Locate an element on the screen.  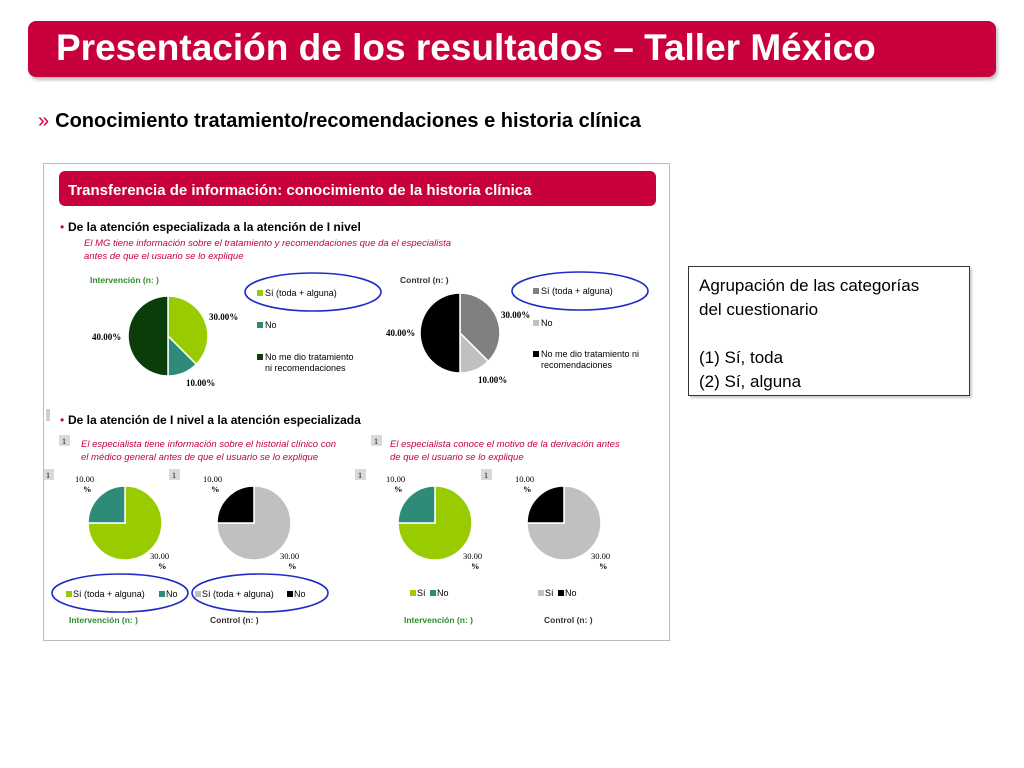
marker-box-c is located at coordinates (49, 474).